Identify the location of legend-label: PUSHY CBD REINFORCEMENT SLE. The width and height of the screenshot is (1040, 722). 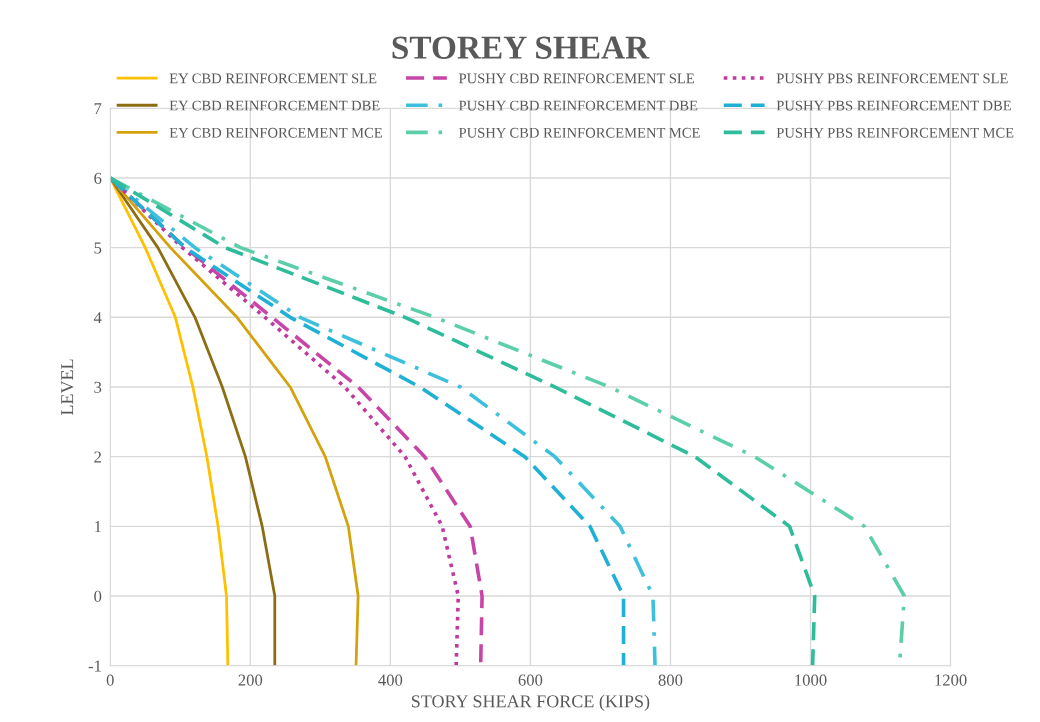
(576, 78).